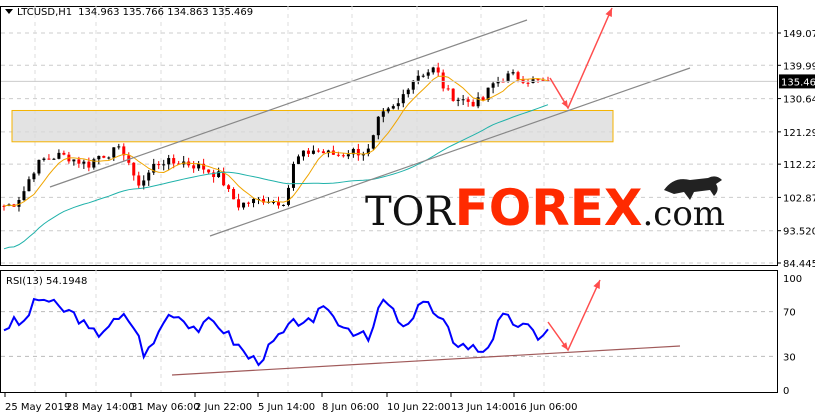 This screenshot has height=419, width=815. I want to click on price-tick-label: 139.995, so click(799, 66).